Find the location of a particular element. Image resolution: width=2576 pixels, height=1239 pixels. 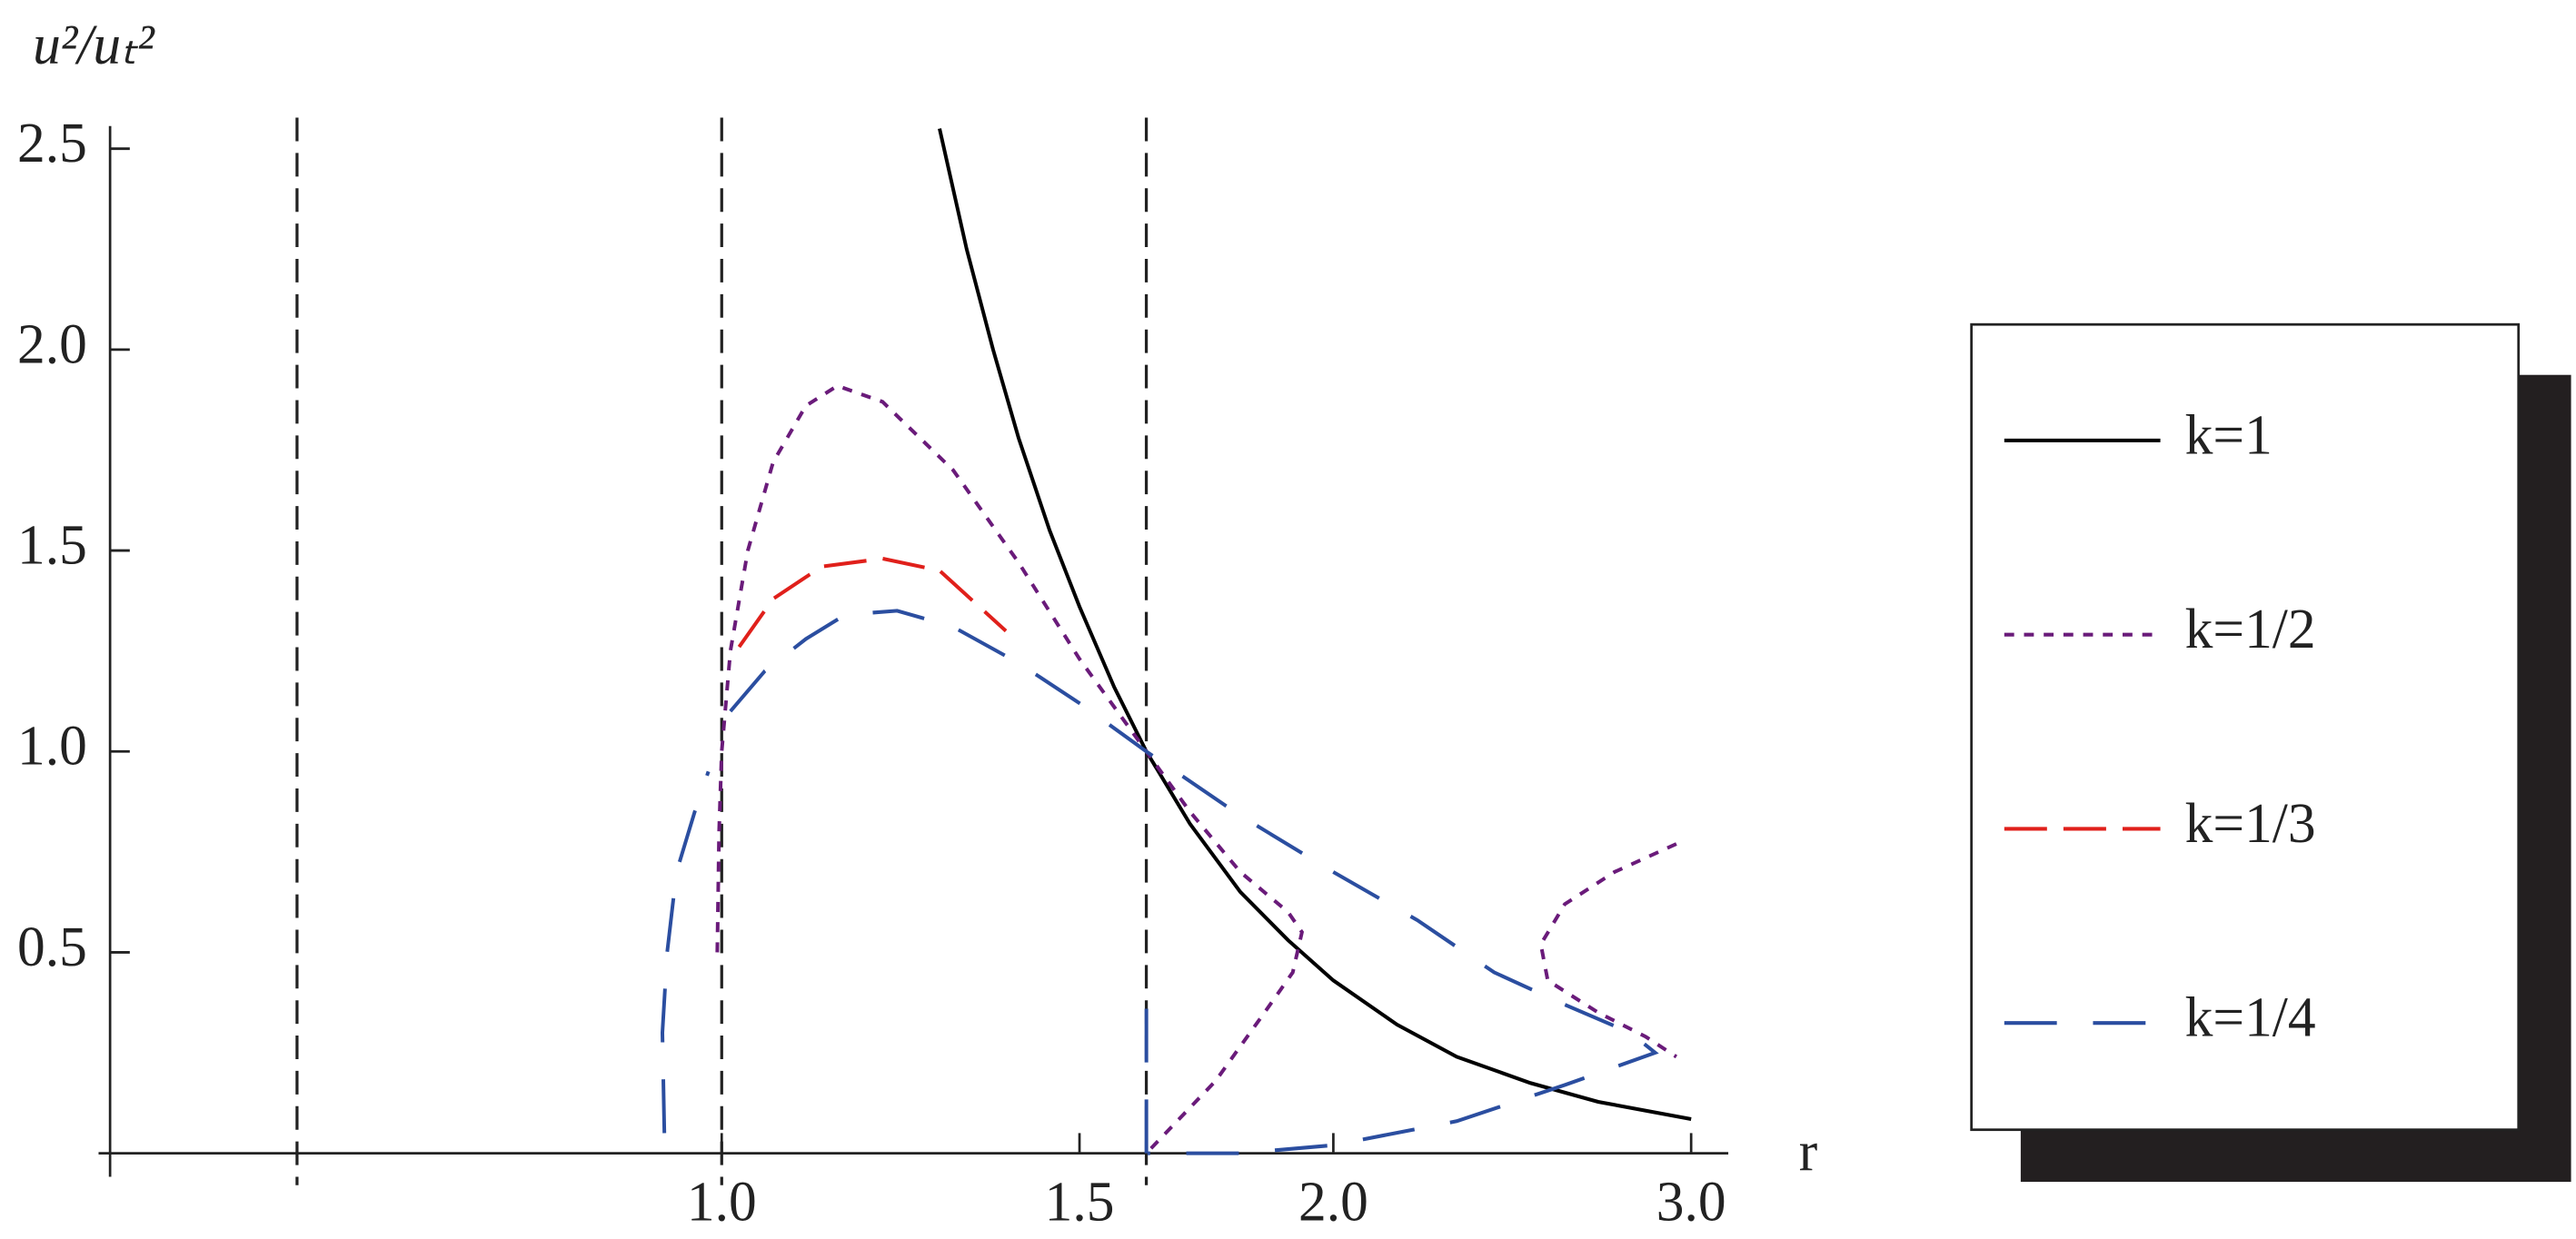

legend-label: k=1/4 is located at coordinates (2250, 1017).